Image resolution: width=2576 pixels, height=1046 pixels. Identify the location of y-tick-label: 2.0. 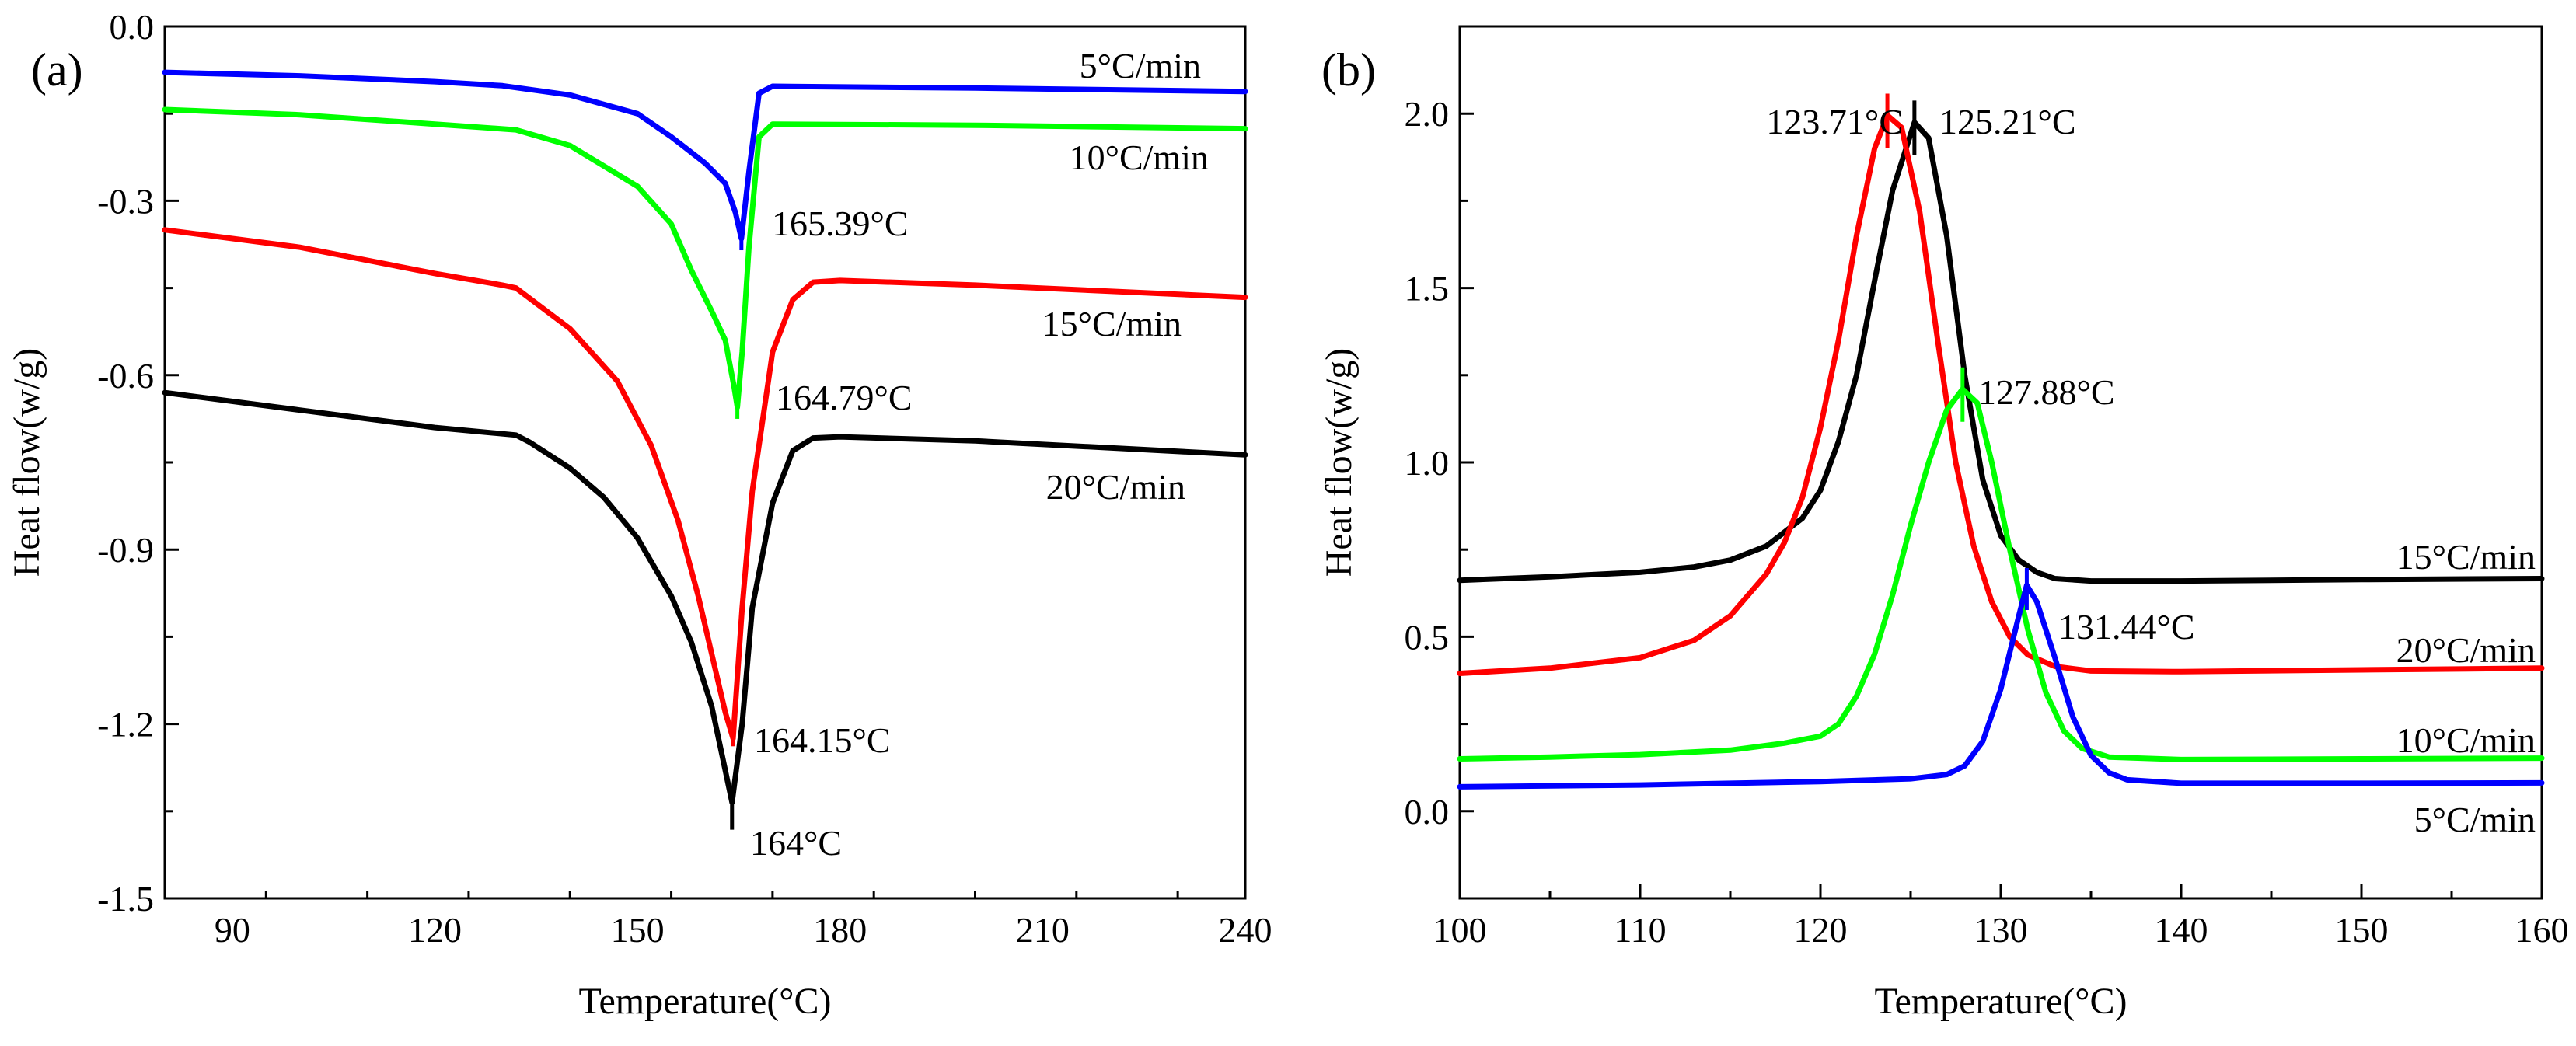
(1428, 114).